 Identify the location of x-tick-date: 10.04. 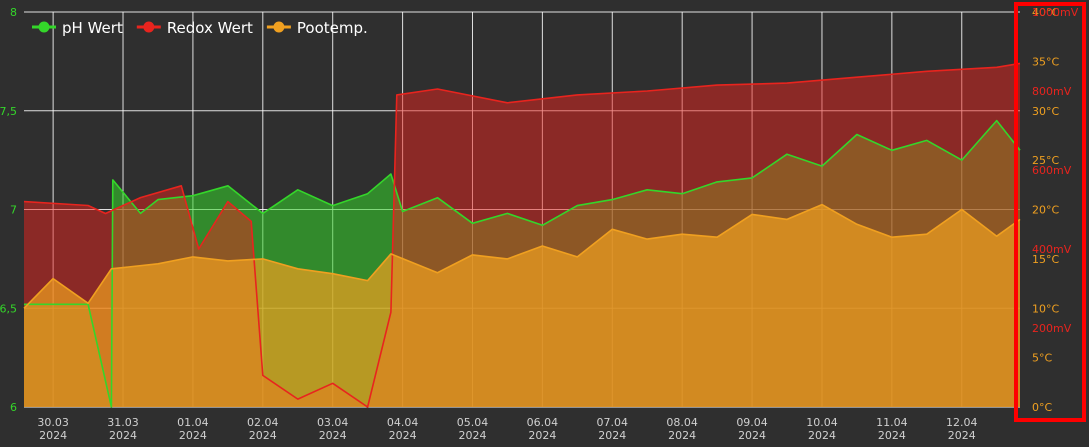
(822, 422).